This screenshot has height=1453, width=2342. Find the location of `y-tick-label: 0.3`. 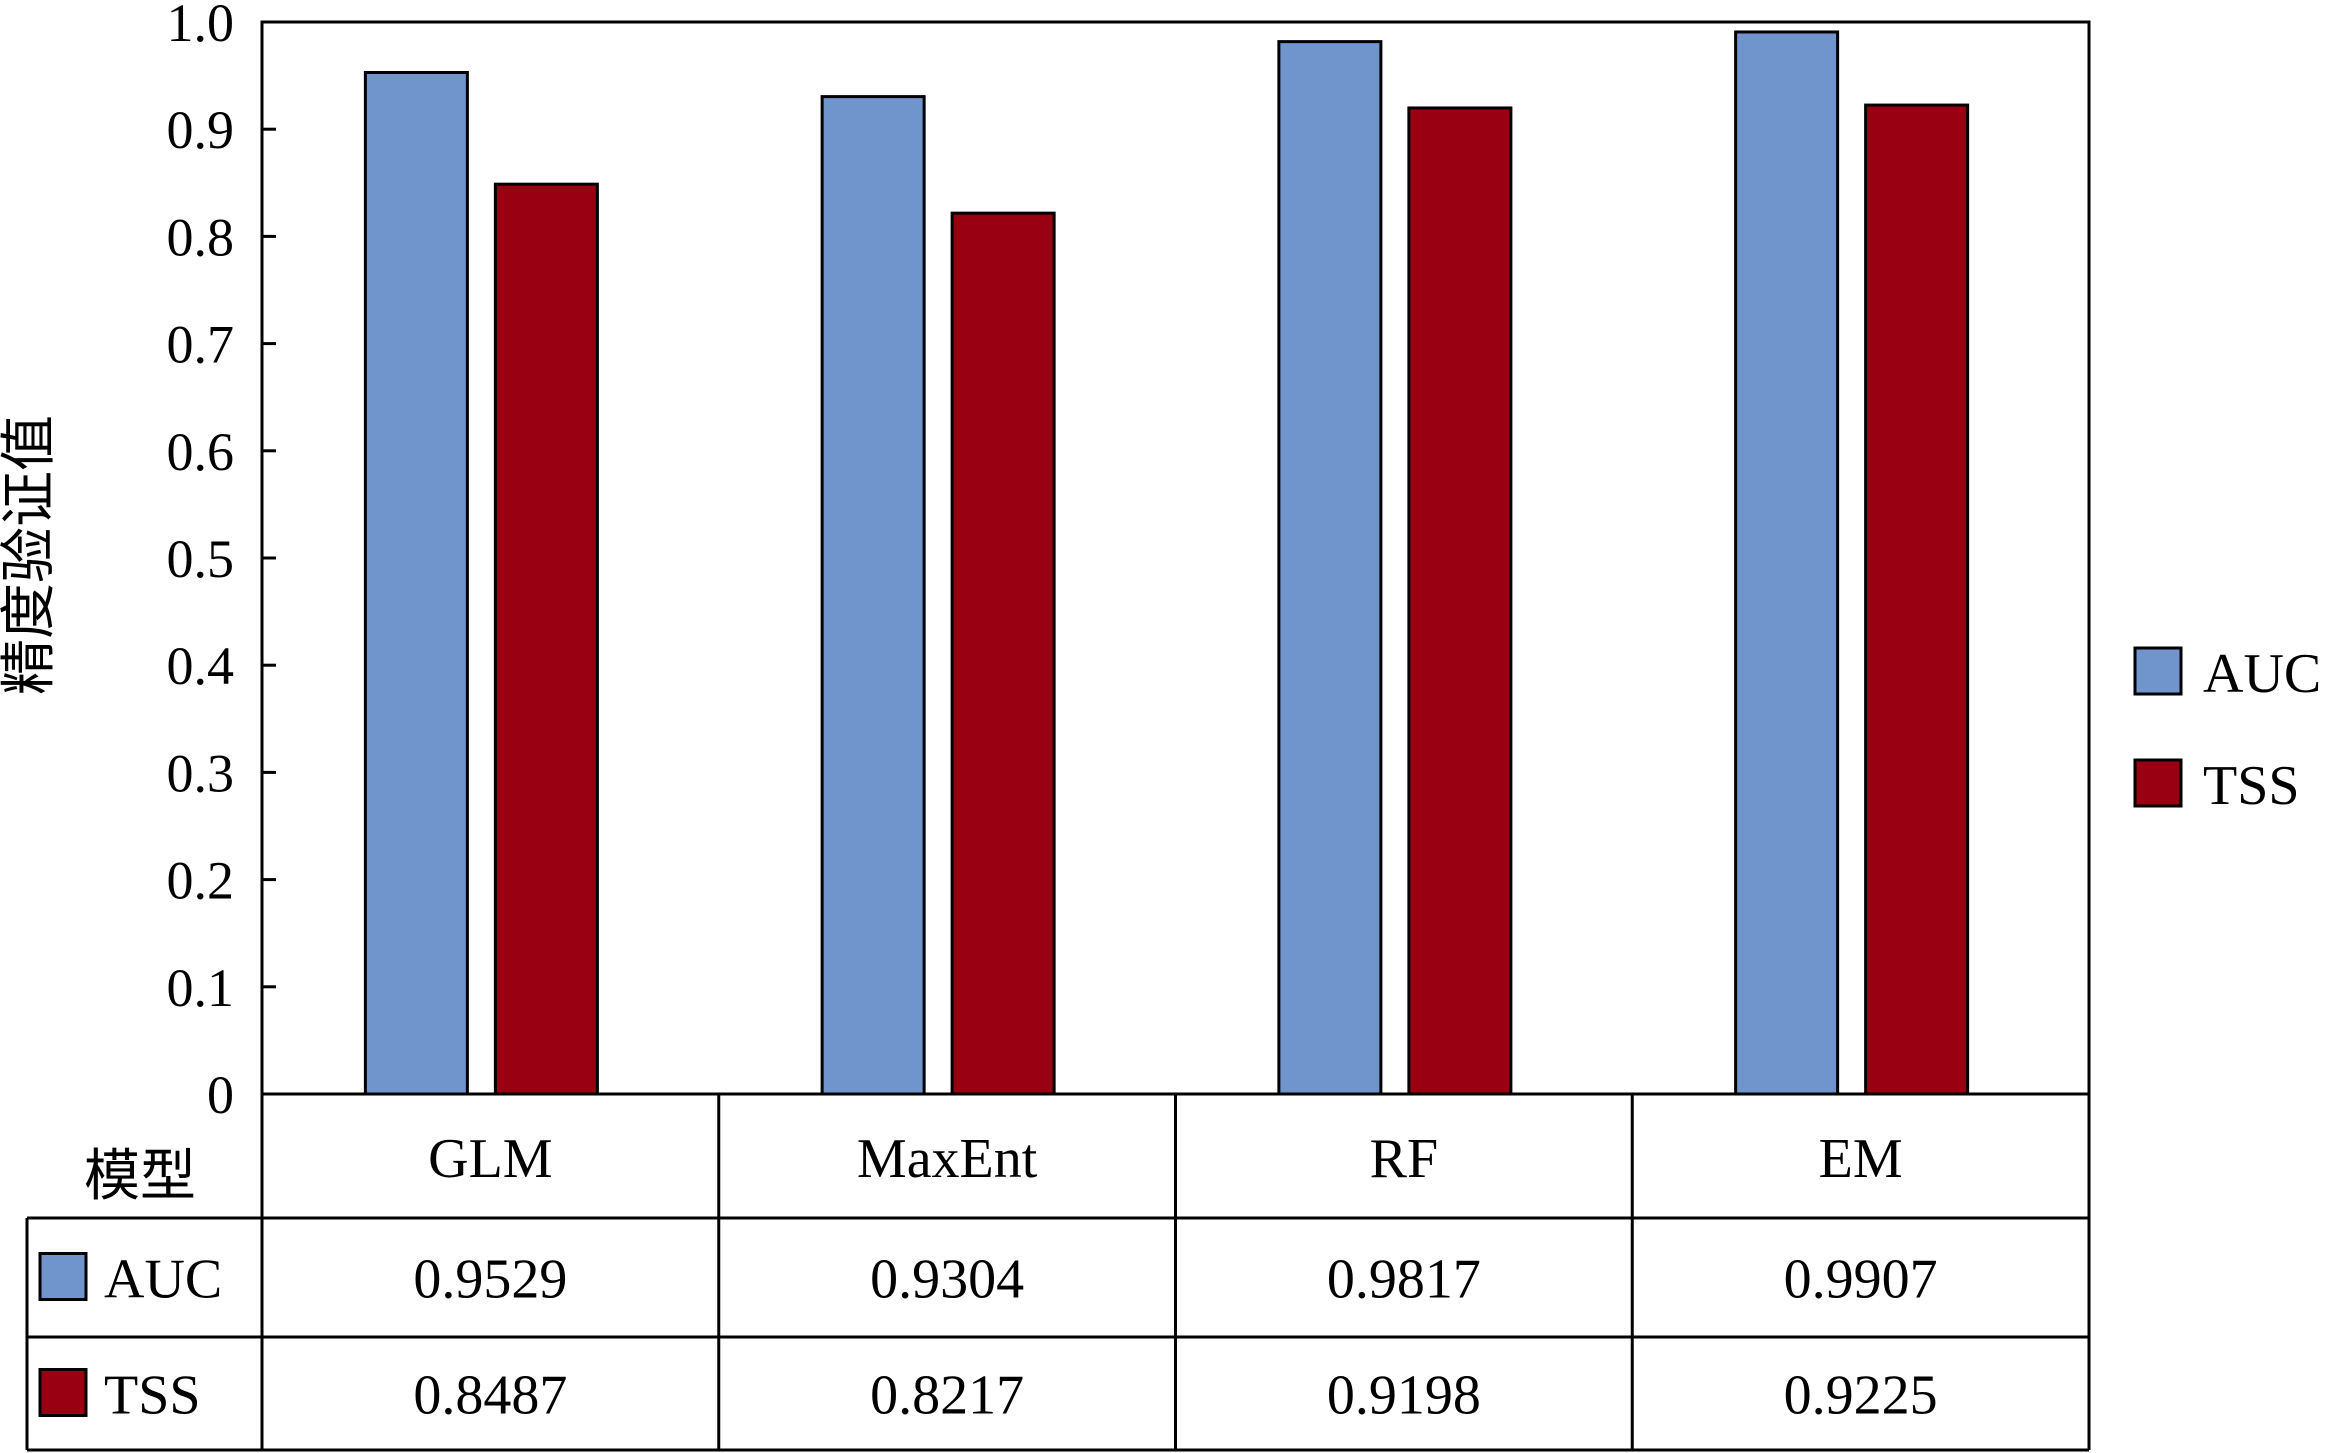

y-tick-label: 0.3 is located at coordinates (201, 773).